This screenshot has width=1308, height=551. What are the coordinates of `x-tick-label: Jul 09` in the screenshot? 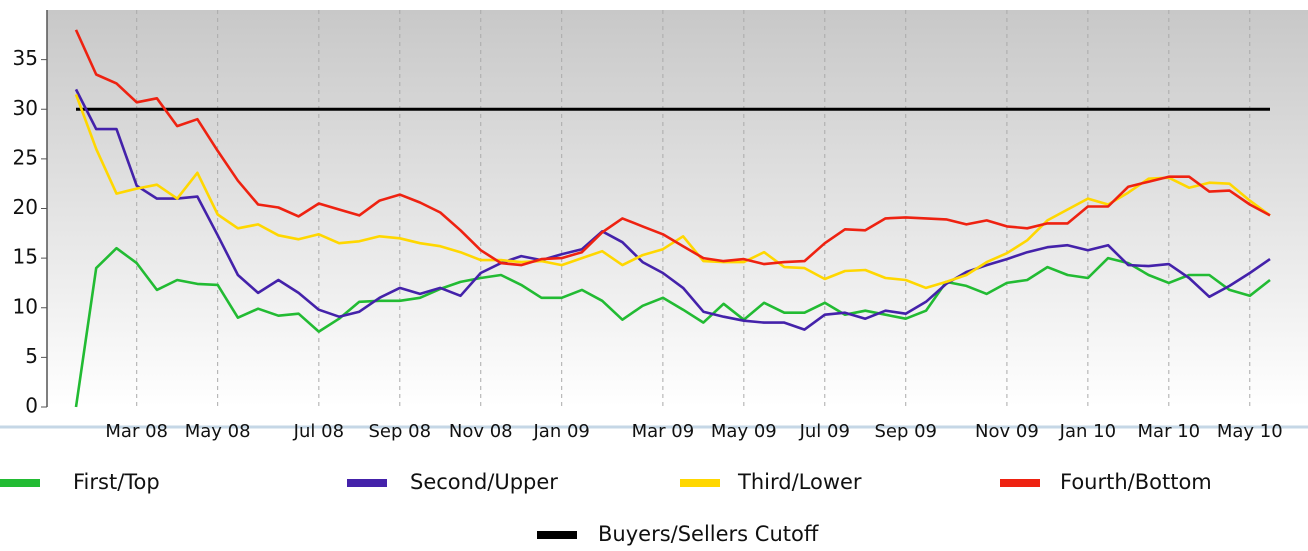 It's located at (824, 431).